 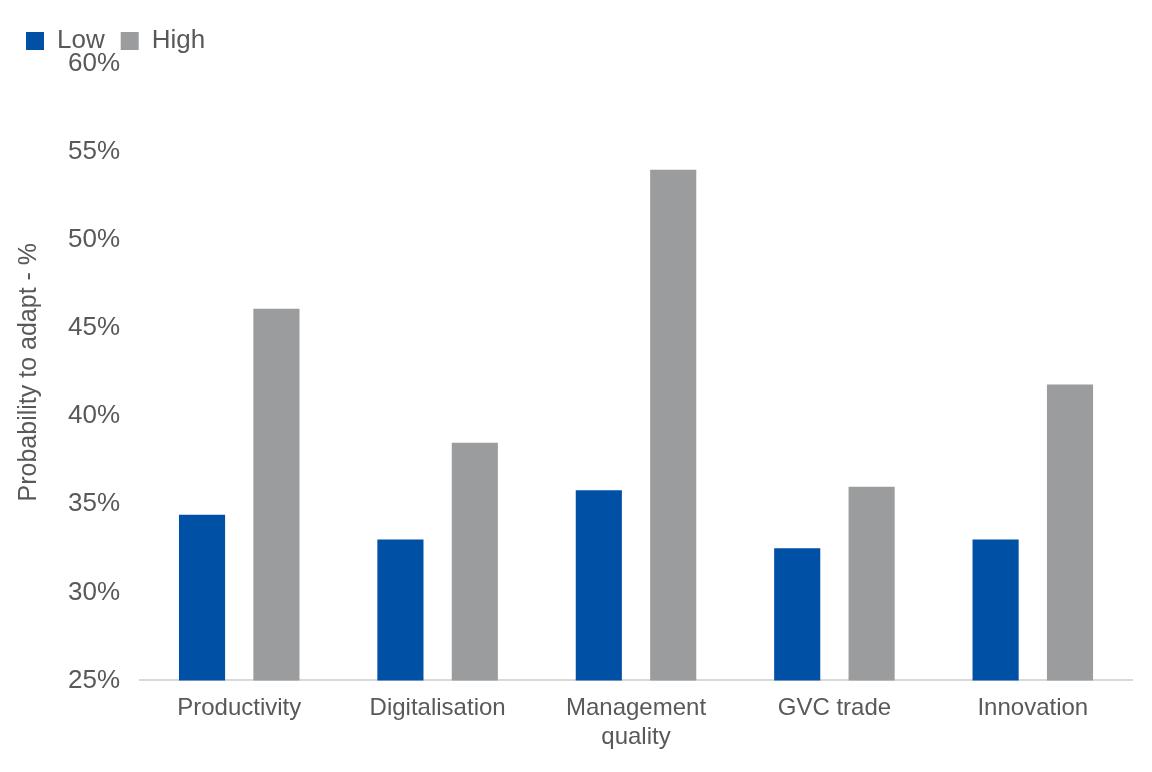 What do you see at coordinates (94, 150) in the screenshot?
I see `y-tick-label: 55%` at bounding box center [94, 150].